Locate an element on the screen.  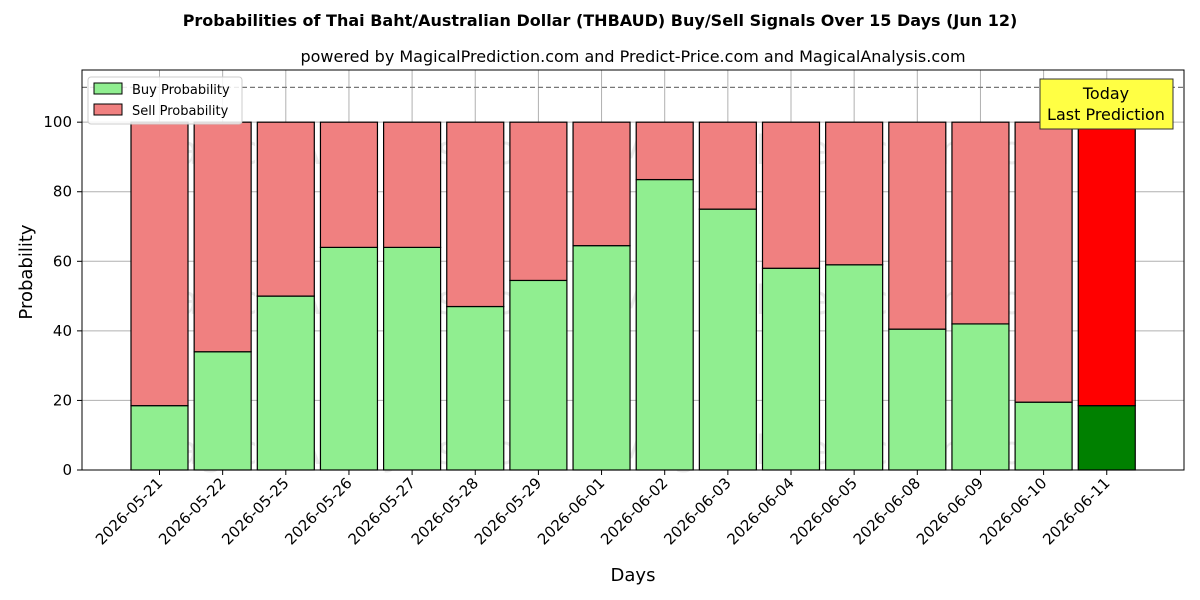
legend-label-buy: Buy Probability is located at coordinates (181, 90).